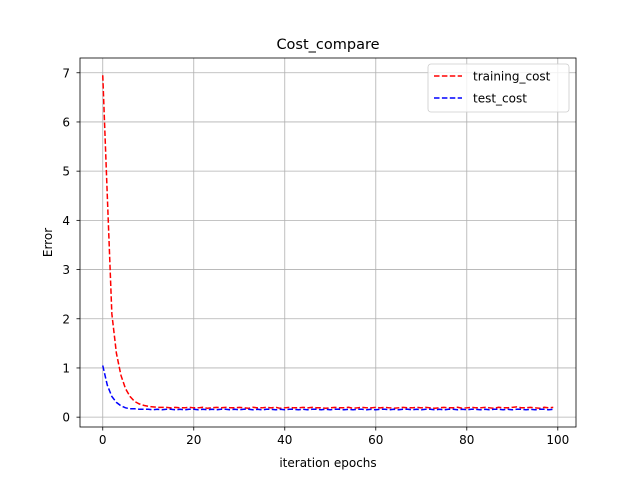 The height and width of the screenshot is (484, 640). I want to click on y-tick-label: 5, so click(66, 172).